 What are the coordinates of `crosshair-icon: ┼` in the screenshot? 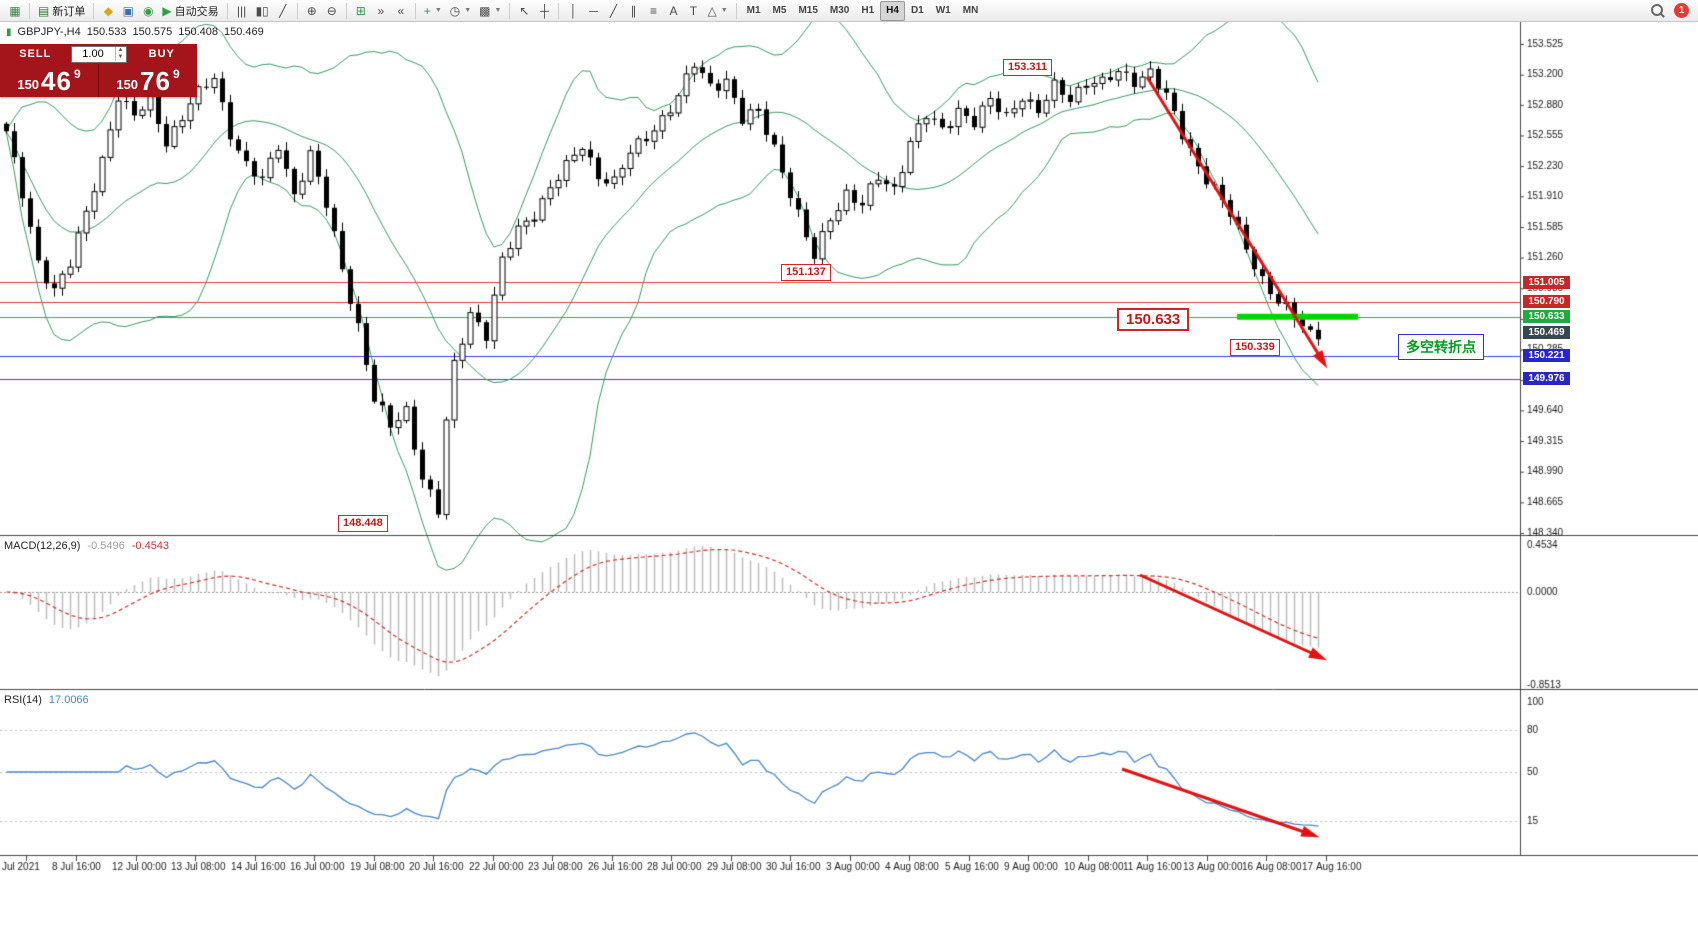 It's located at (544, 10).